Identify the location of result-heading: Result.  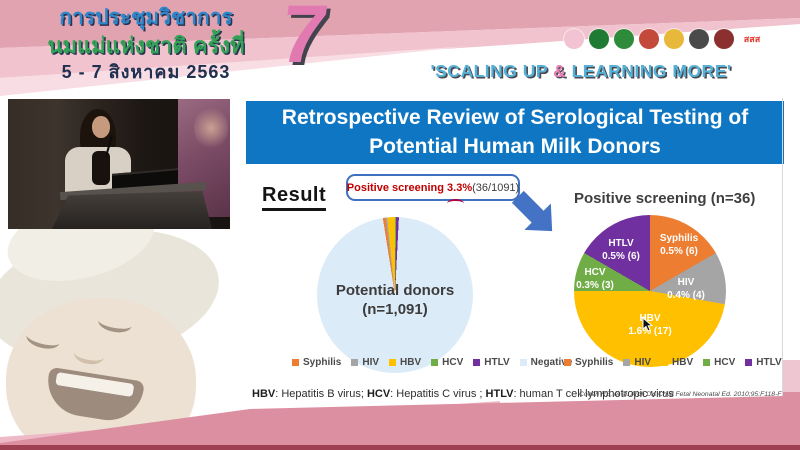
(294, 197).